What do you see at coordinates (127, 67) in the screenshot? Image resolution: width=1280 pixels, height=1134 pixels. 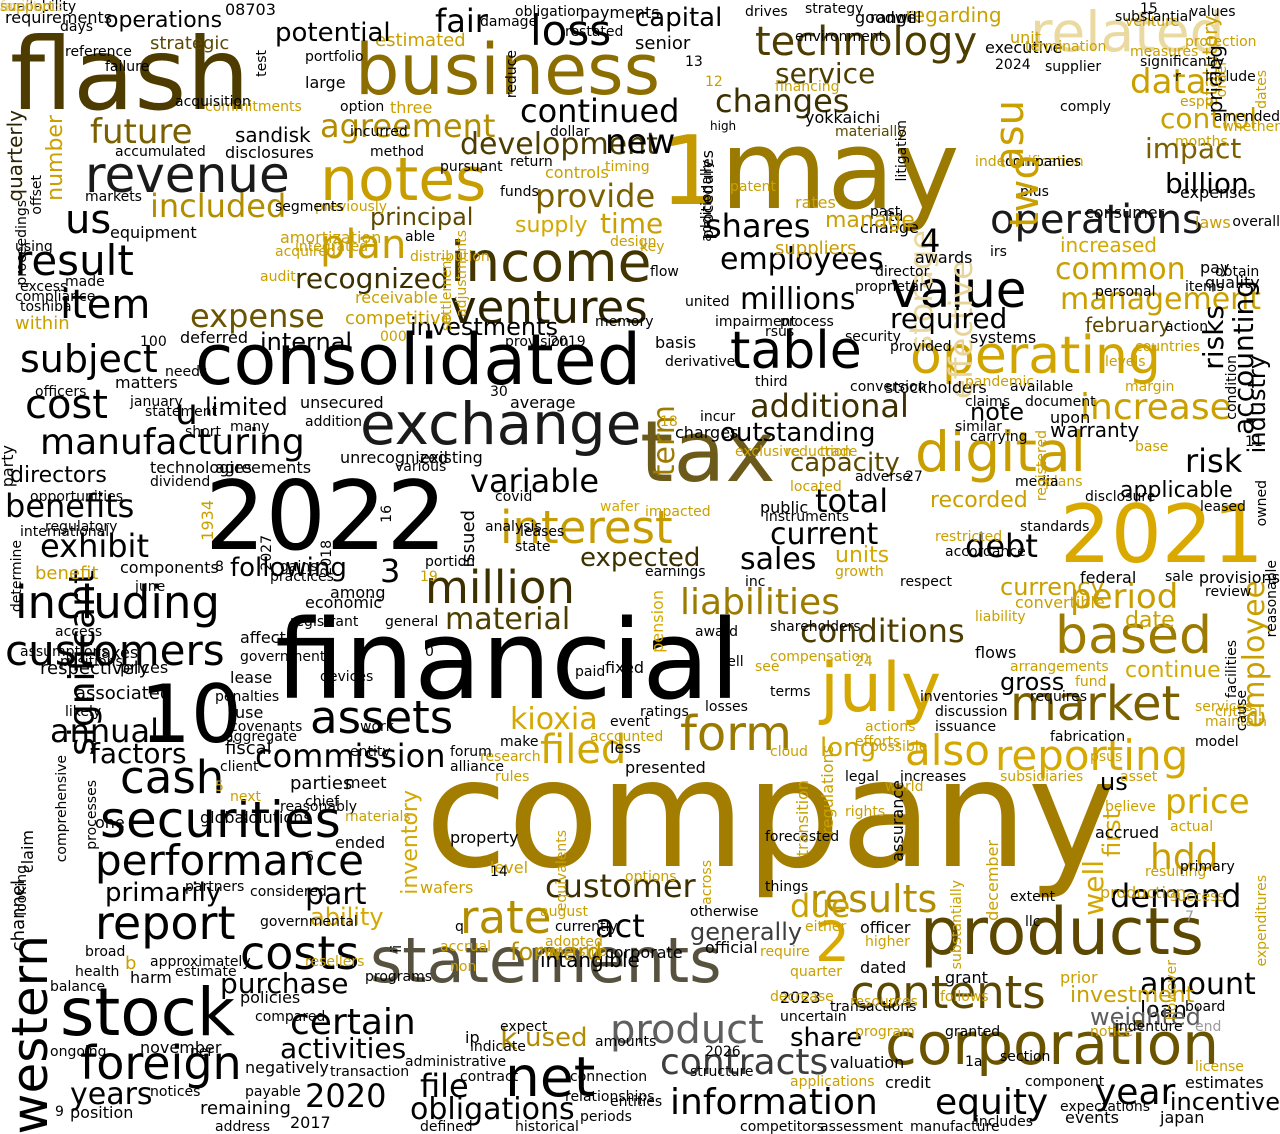 I see `word-failure: failure` at bounding box center [127, 67].